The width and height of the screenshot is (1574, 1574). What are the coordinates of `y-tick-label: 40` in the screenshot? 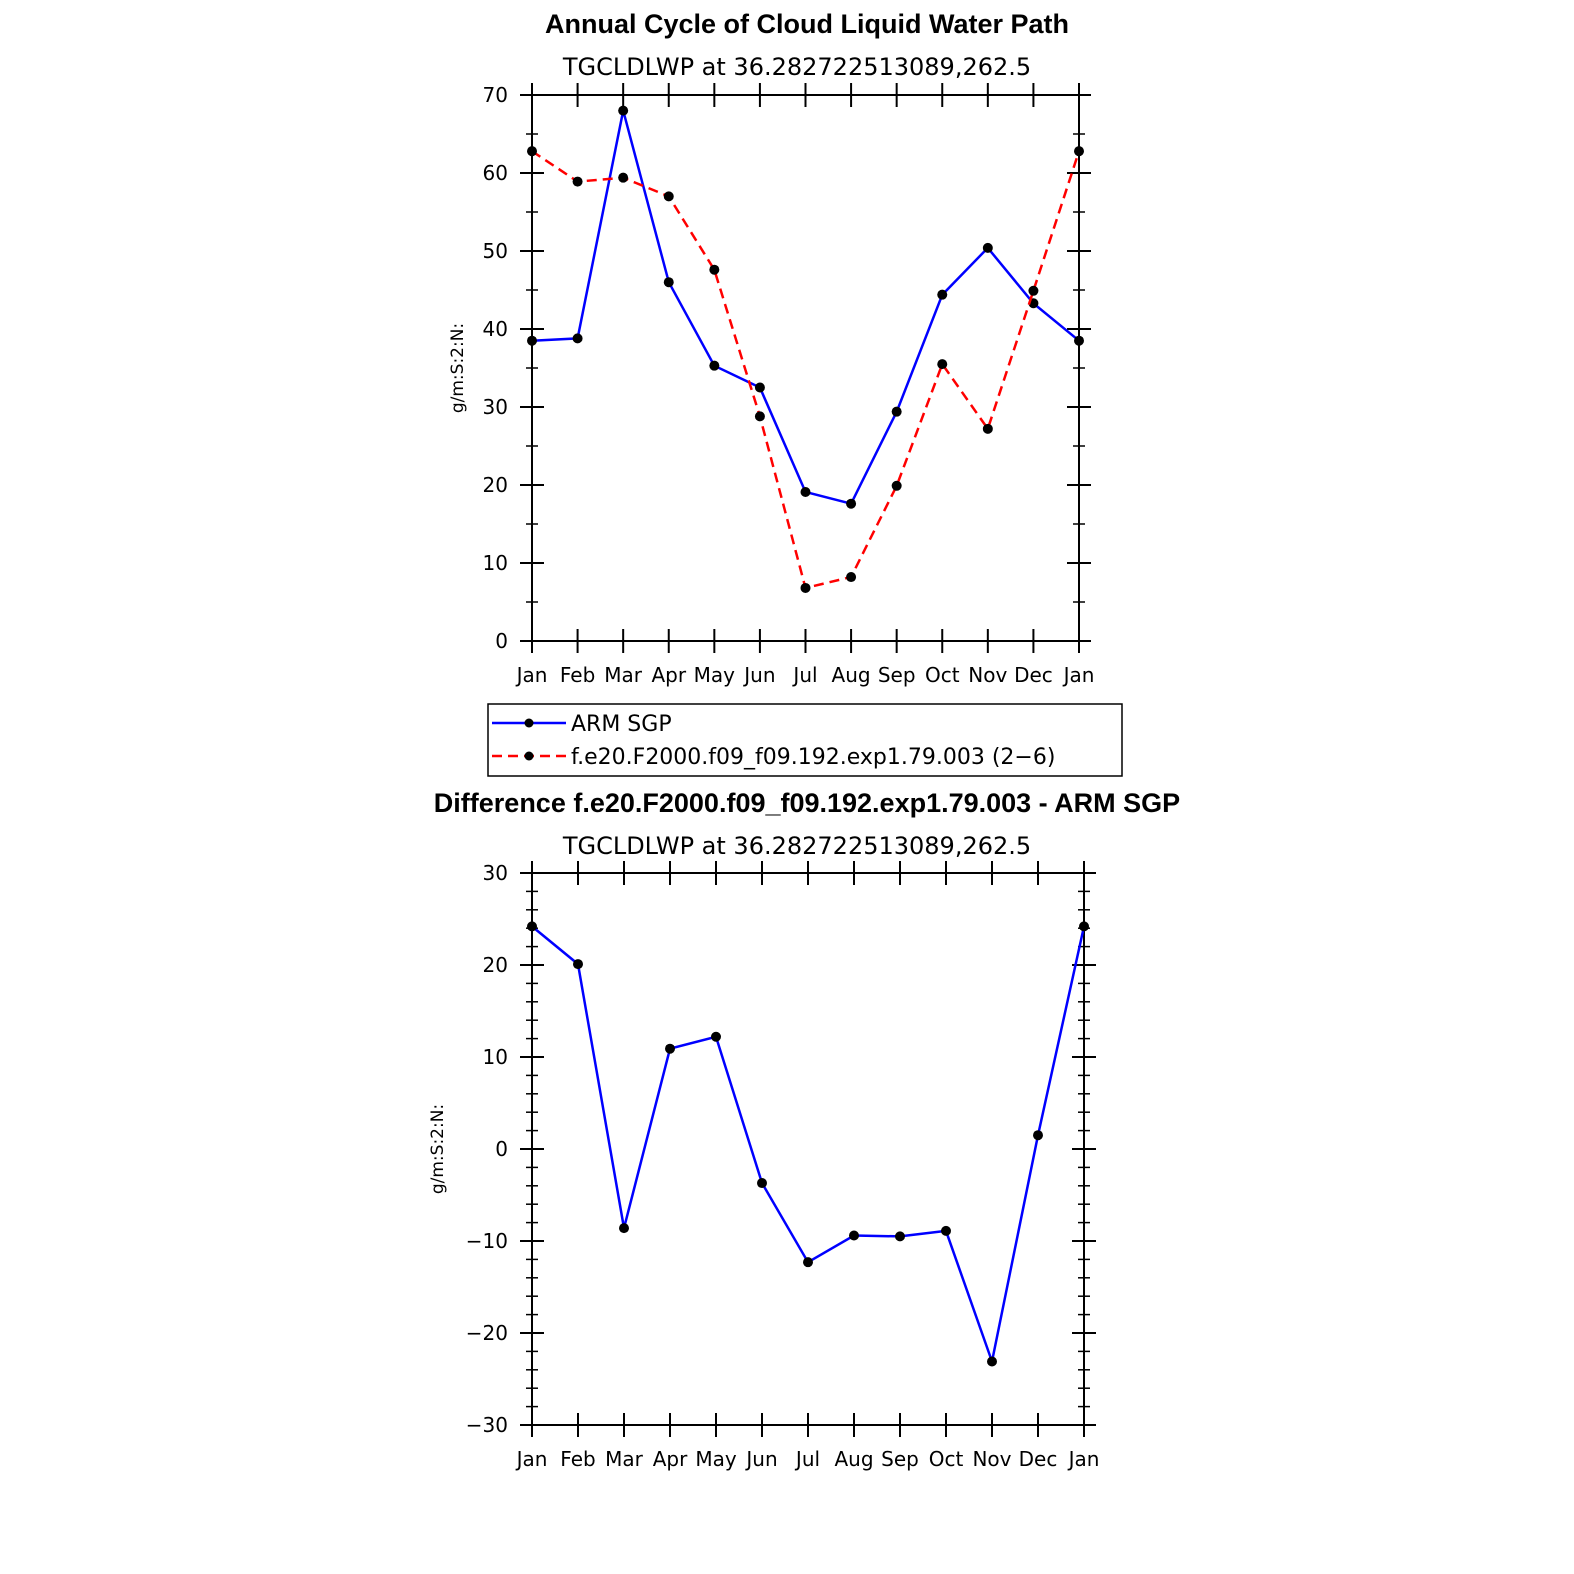 It's located at (495, 329).